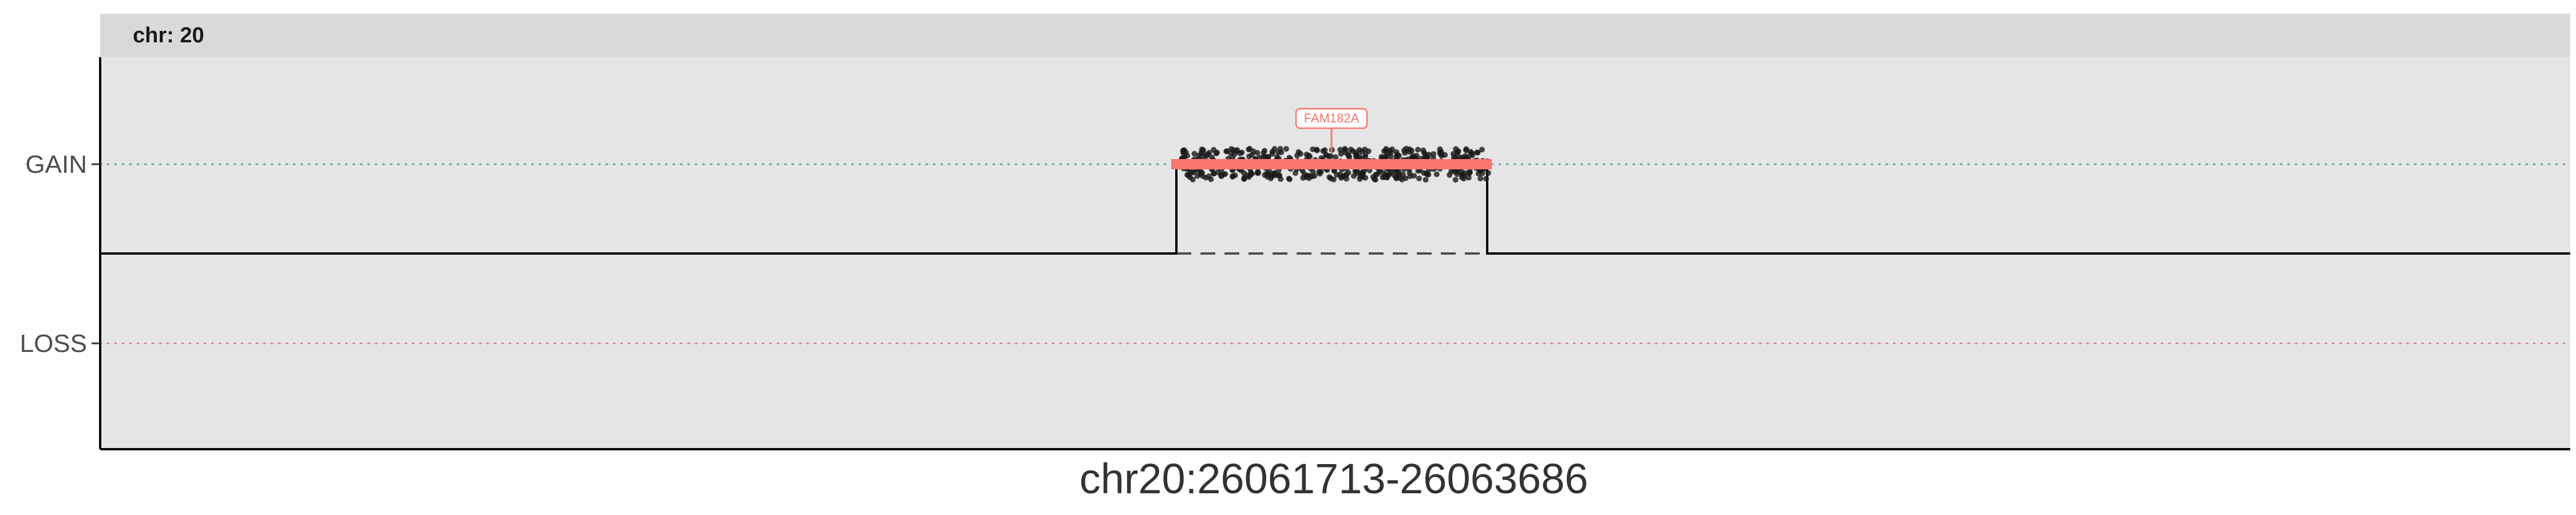 This screenshot has width=2576, height=515. I want to click on gene-label: FAM182A, so click(1332, 118).